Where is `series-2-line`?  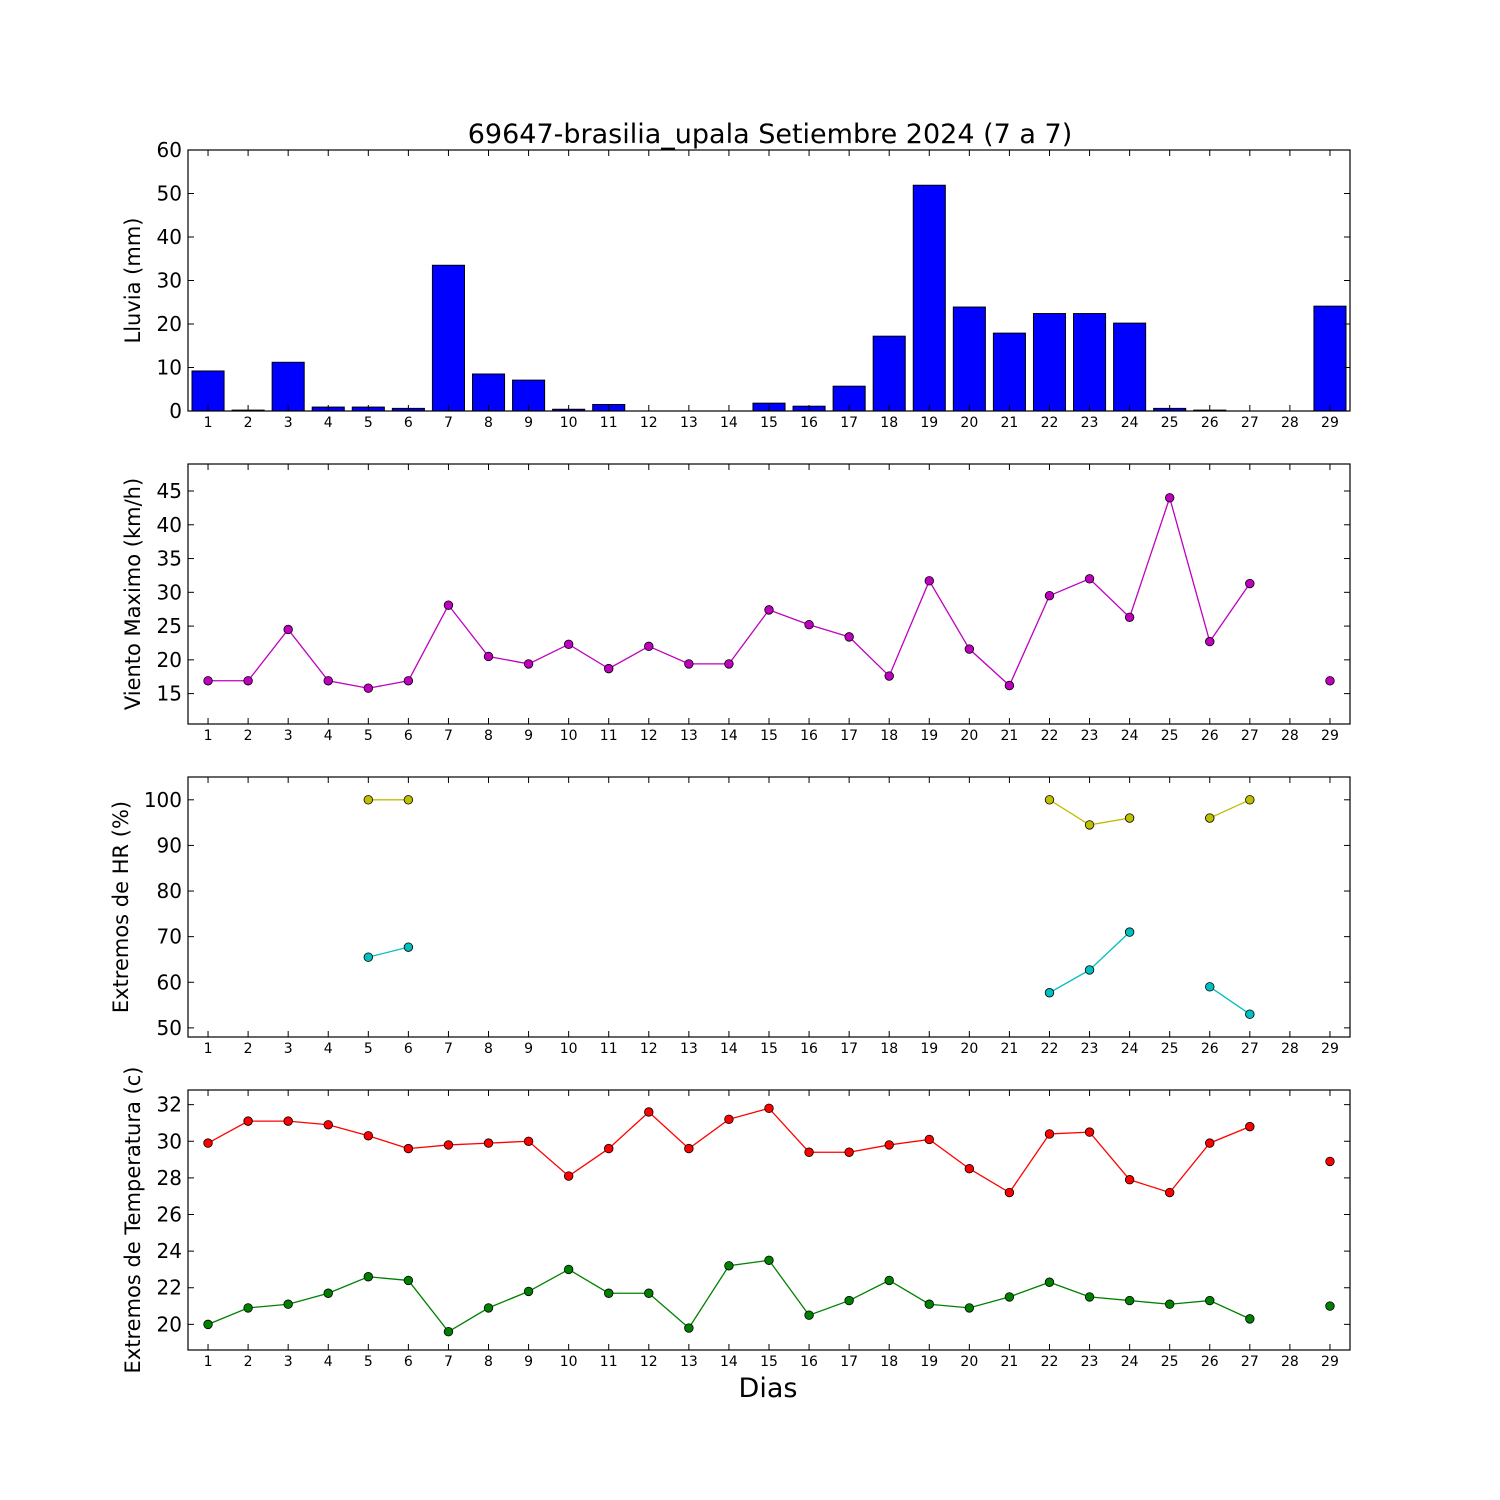 series-2-line is located at coordinates (388, 952).